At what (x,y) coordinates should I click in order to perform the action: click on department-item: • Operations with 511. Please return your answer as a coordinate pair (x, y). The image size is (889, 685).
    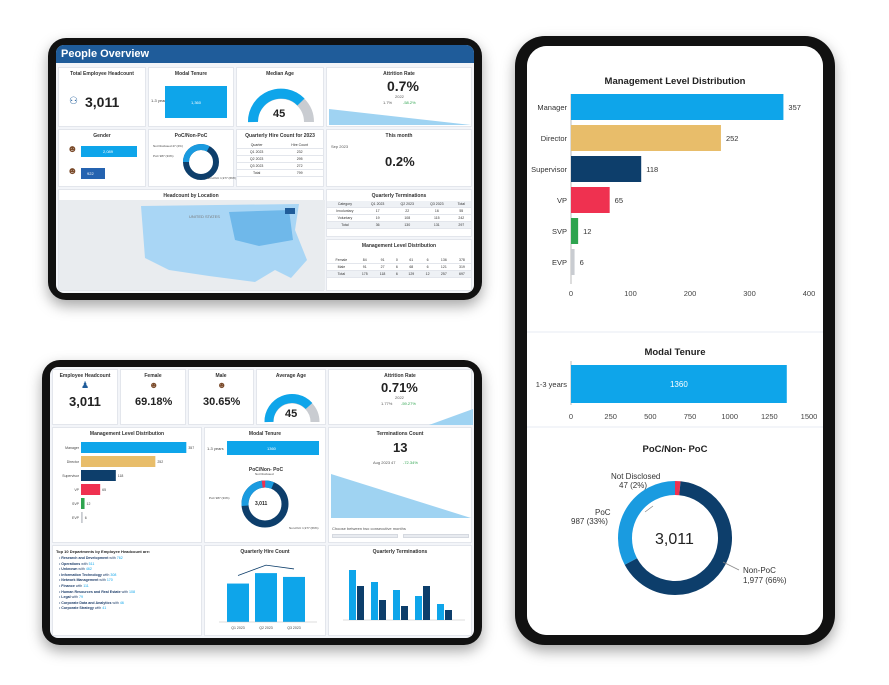
    Looking at the image, I should click on (77, 563).